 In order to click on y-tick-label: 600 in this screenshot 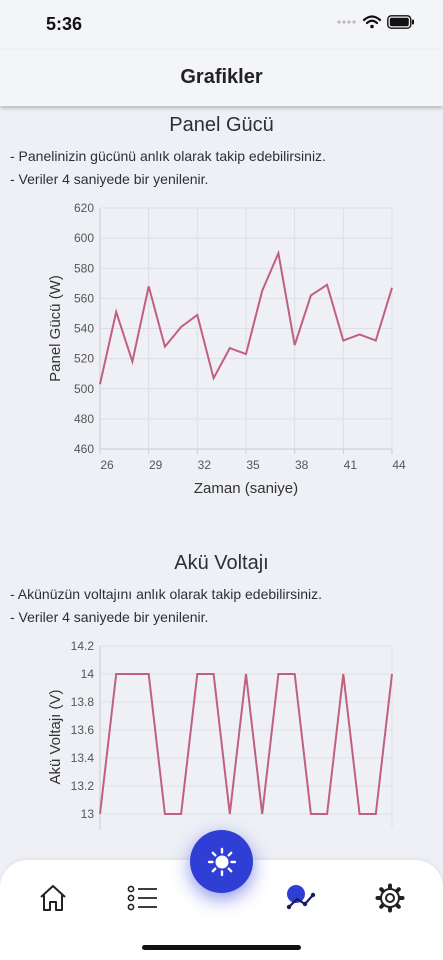, I will do `click(84, 238)`.